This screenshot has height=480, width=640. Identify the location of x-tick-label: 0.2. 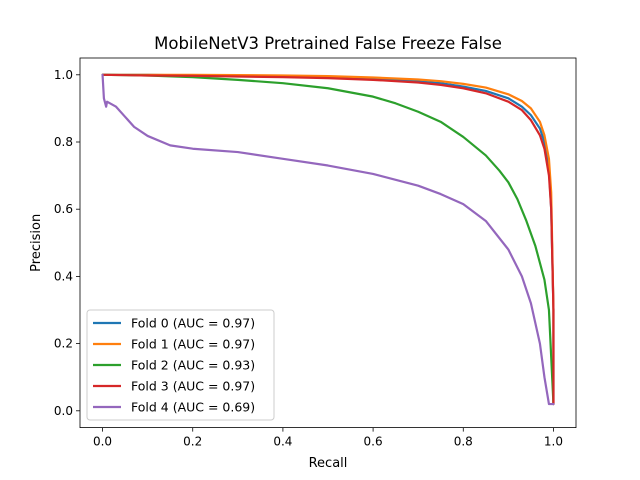
(192, 442).